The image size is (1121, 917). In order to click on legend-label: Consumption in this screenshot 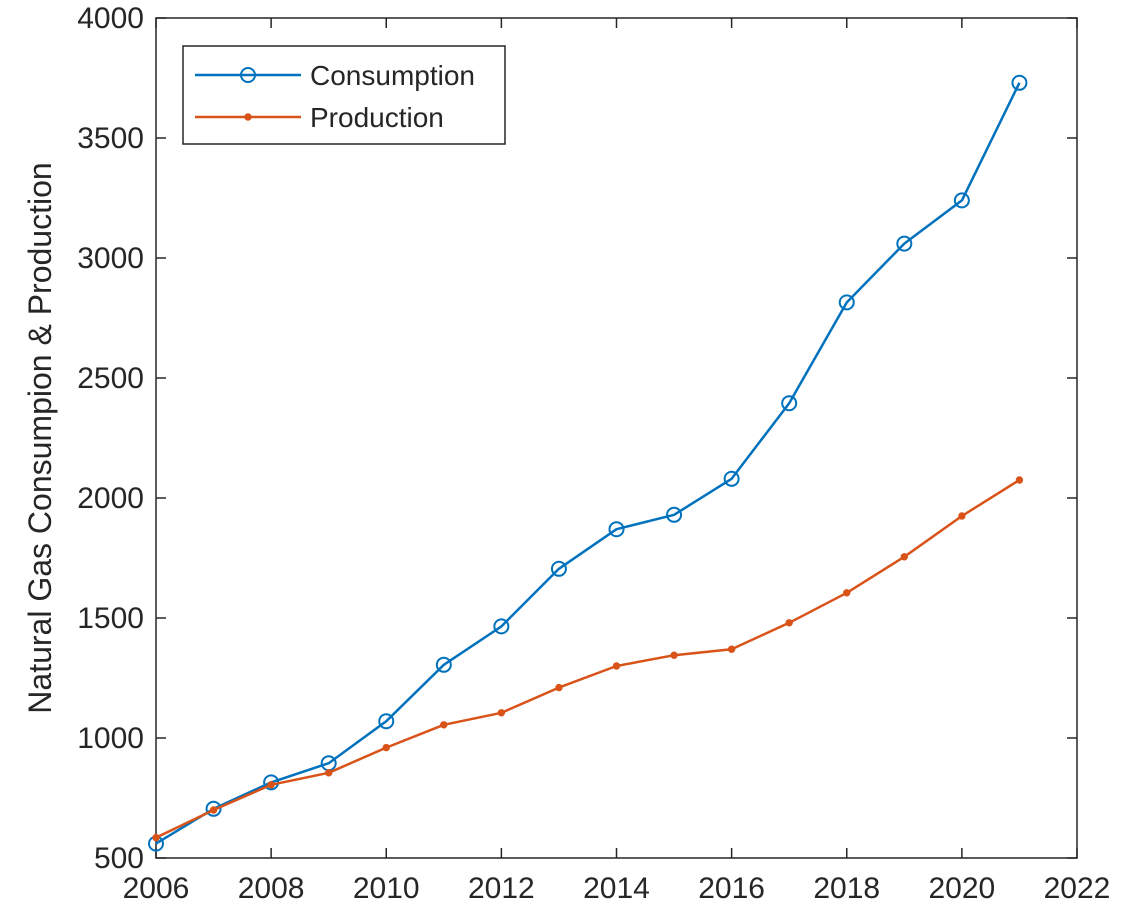, I will do `click(392, 75)`.